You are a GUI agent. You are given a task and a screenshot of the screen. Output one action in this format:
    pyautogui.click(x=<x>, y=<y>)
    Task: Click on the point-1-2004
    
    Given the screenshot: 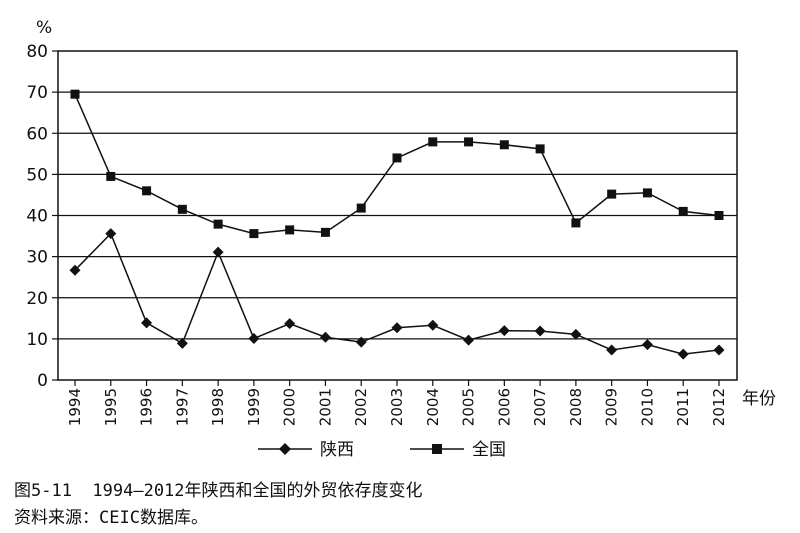 What is the action you would take?
    pyautogui.click(x=433, y=142)
    